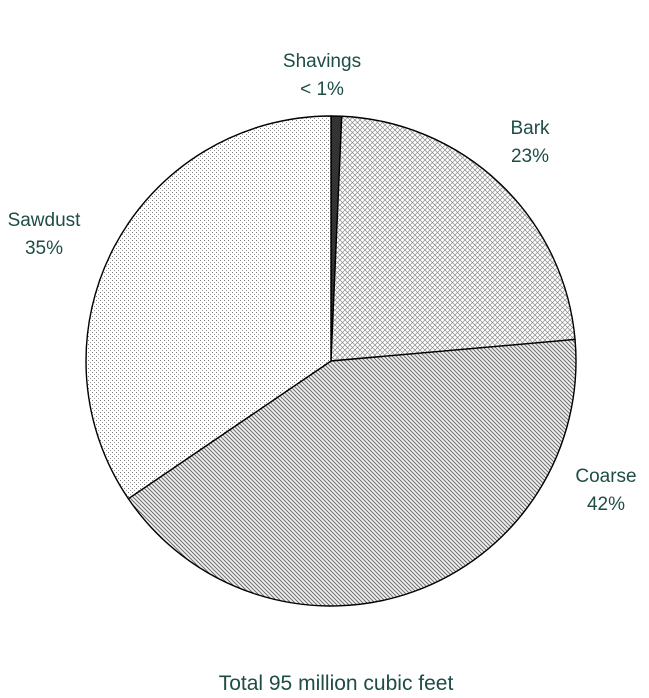  What do you see at coordinates (605, 476) in the screenshot?
I see `slice-name-coarse: Coarse` at bounding box center [605, 476].